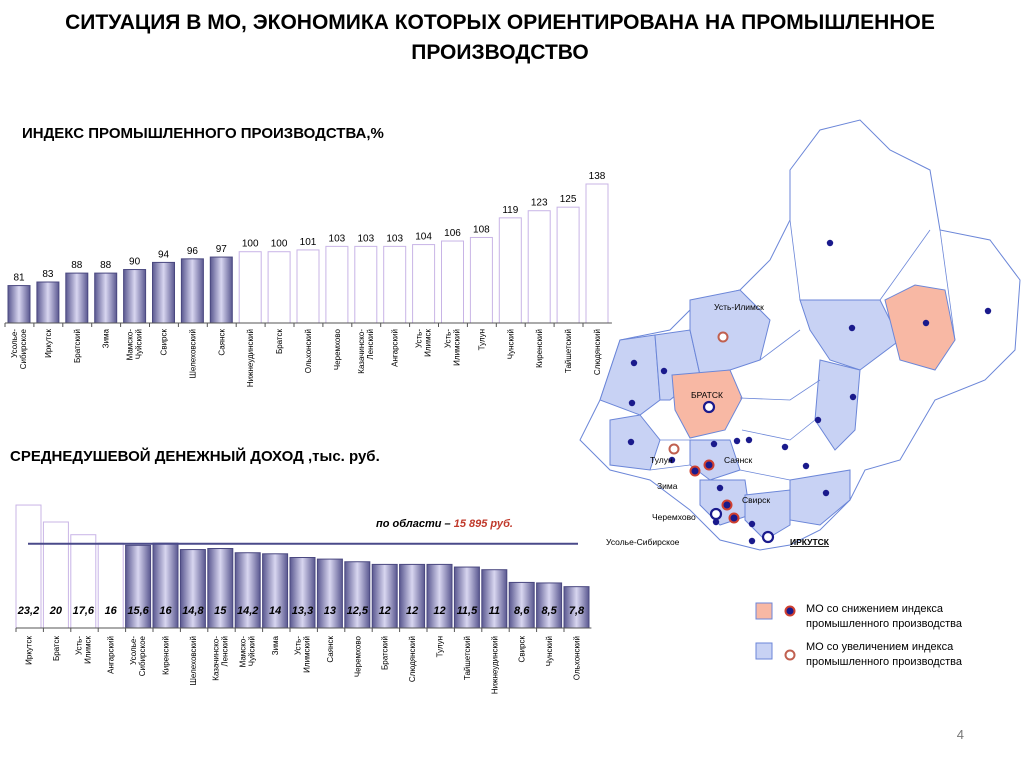 The image size is (1024, 768). I want to click on category-label-line: Мамско-, so click(243, 652).